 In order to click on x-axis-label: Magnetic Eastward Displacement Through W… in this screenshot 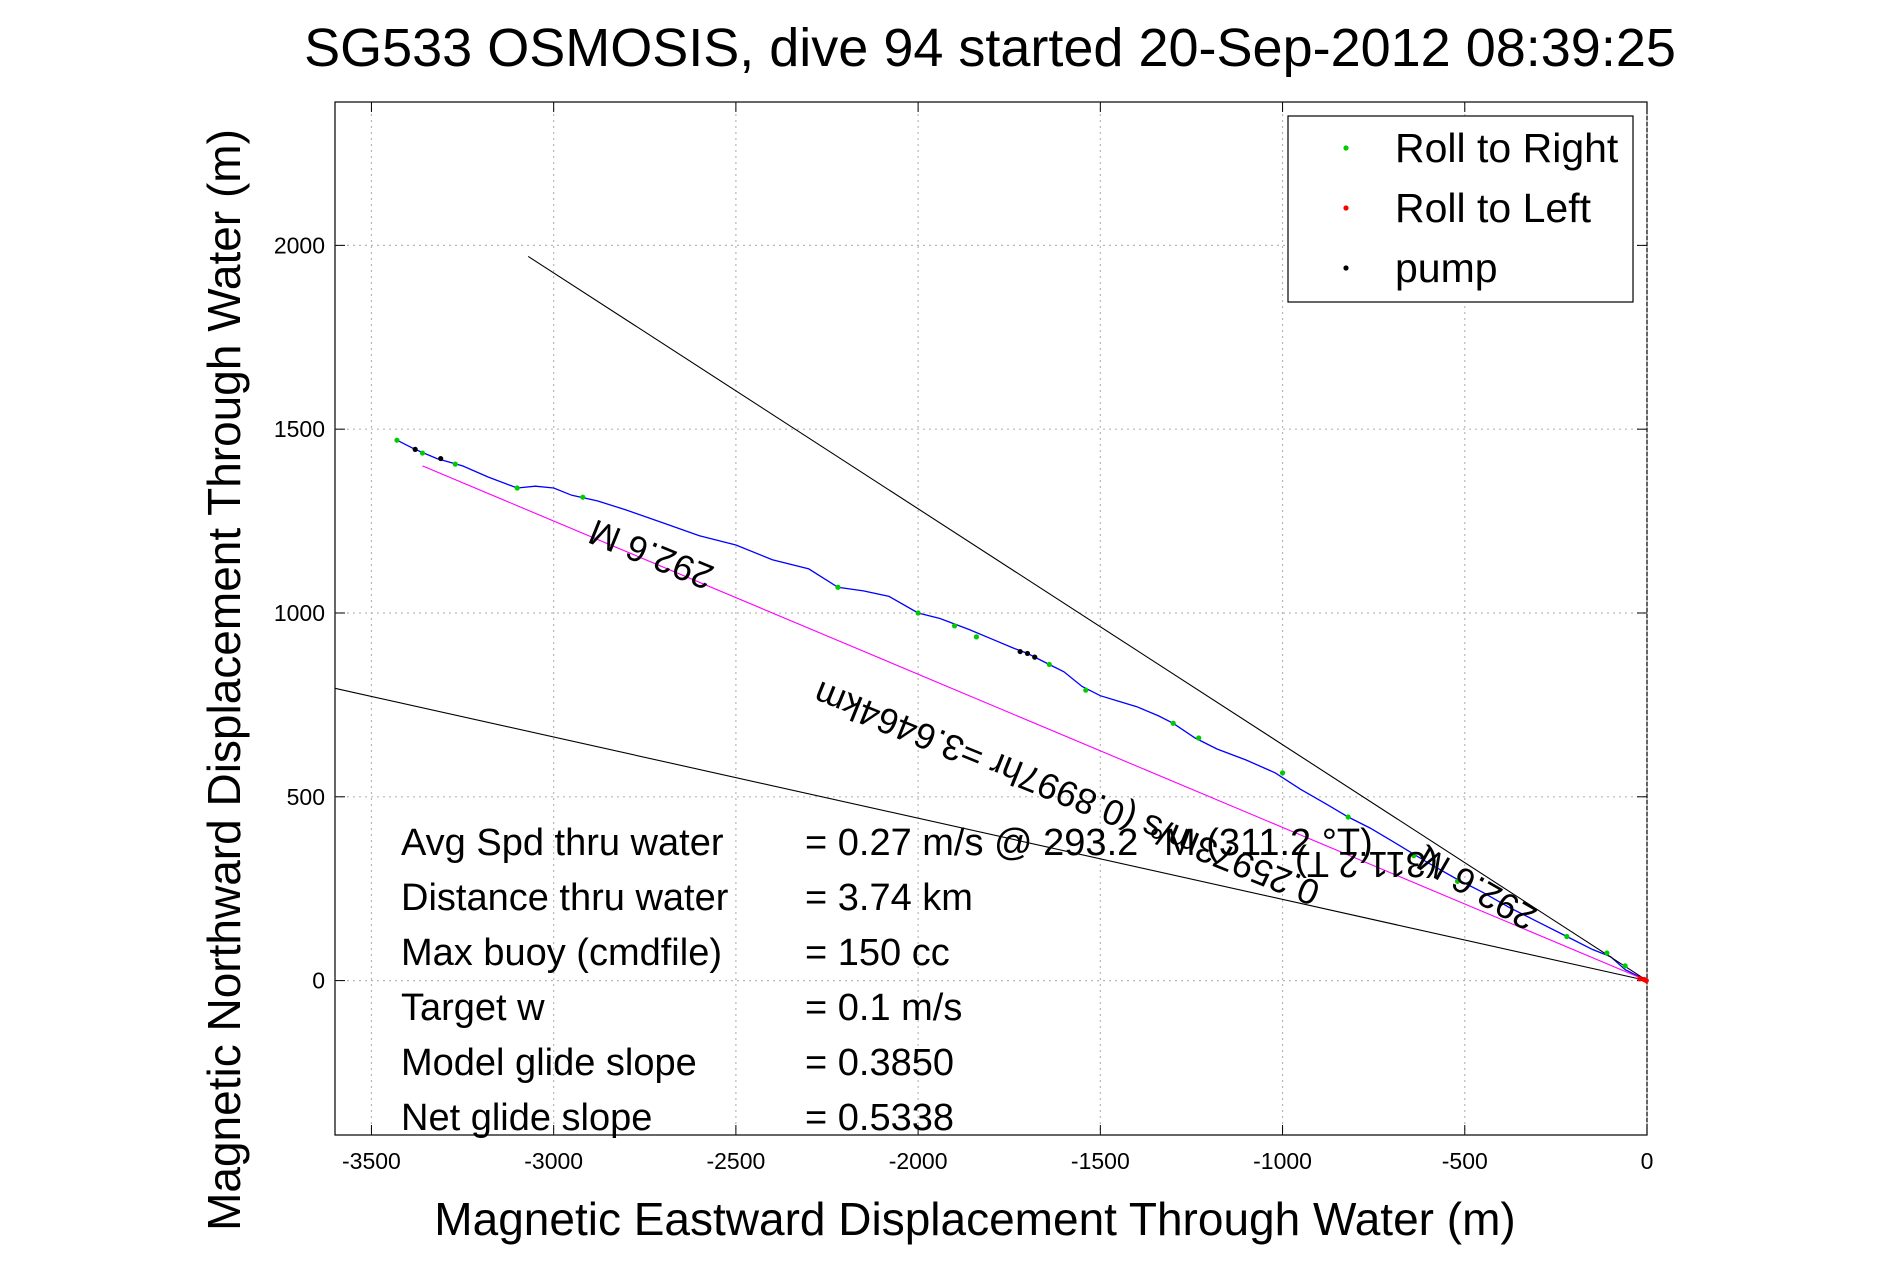, I will do `click(974, 1219)`.